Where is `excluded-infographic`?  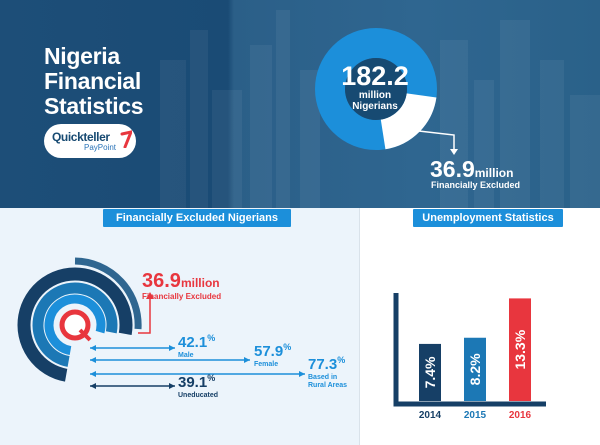 excluded-infographic is located at coordinates (161, 323).